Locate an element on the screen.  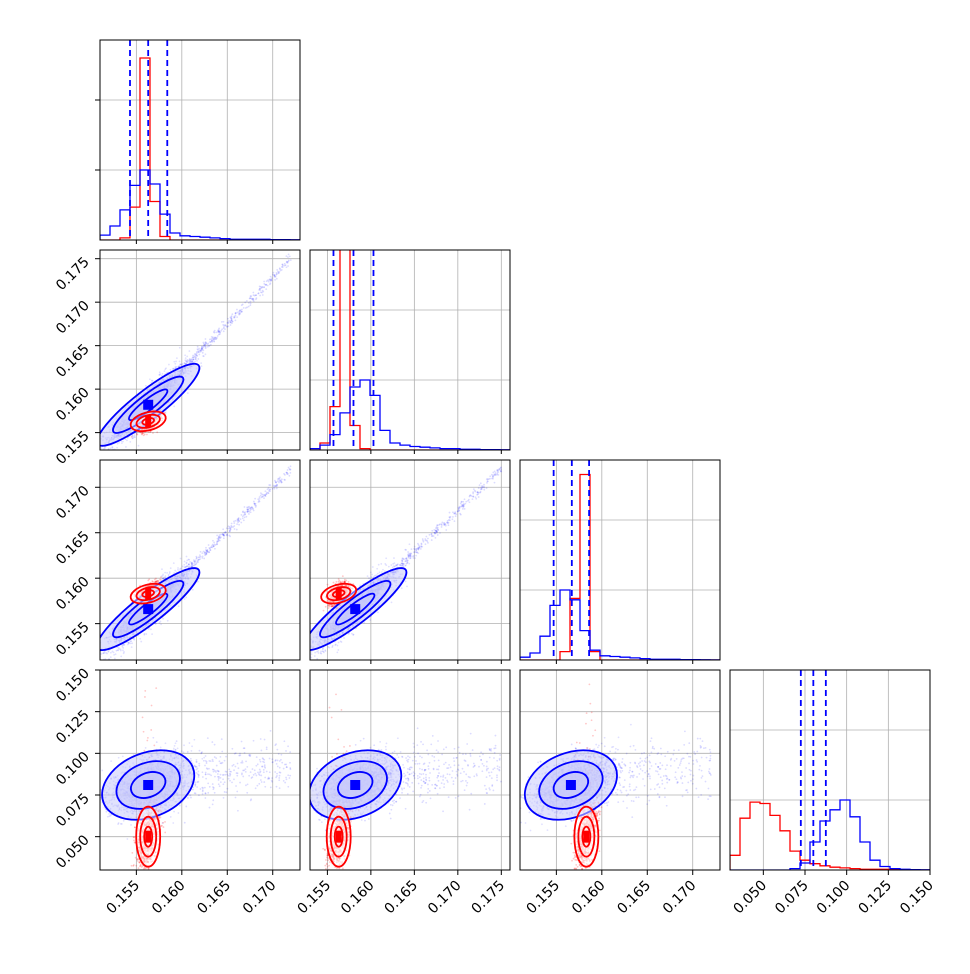
y-tick-label: 0.170 is located at coordinates (73, 318).